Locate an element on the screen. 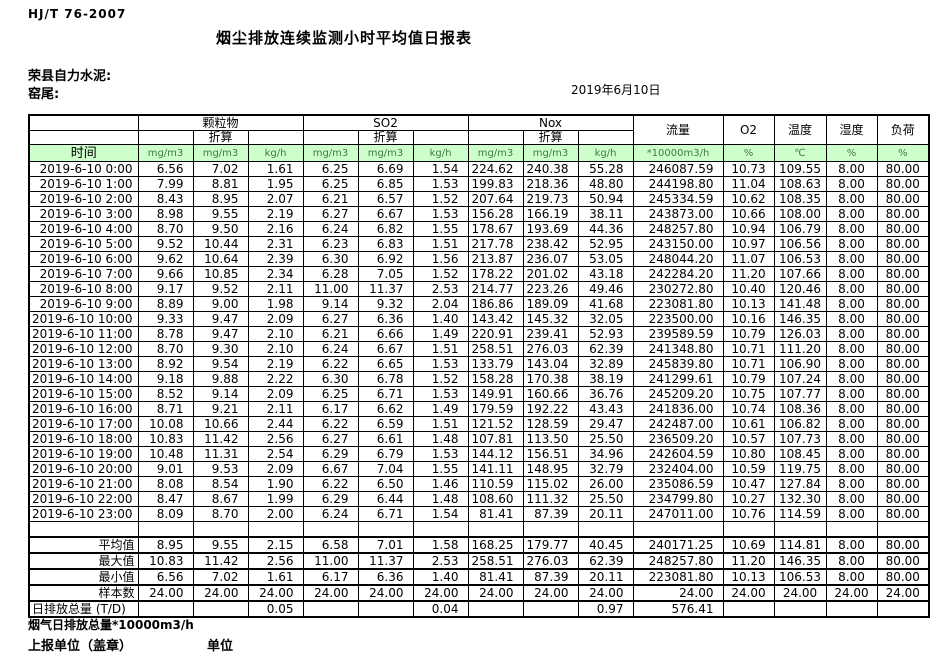 Image resolution: width=945 pixels, height=656 pixels. value-cell: 6.36 is located at coordinates (385, 319).